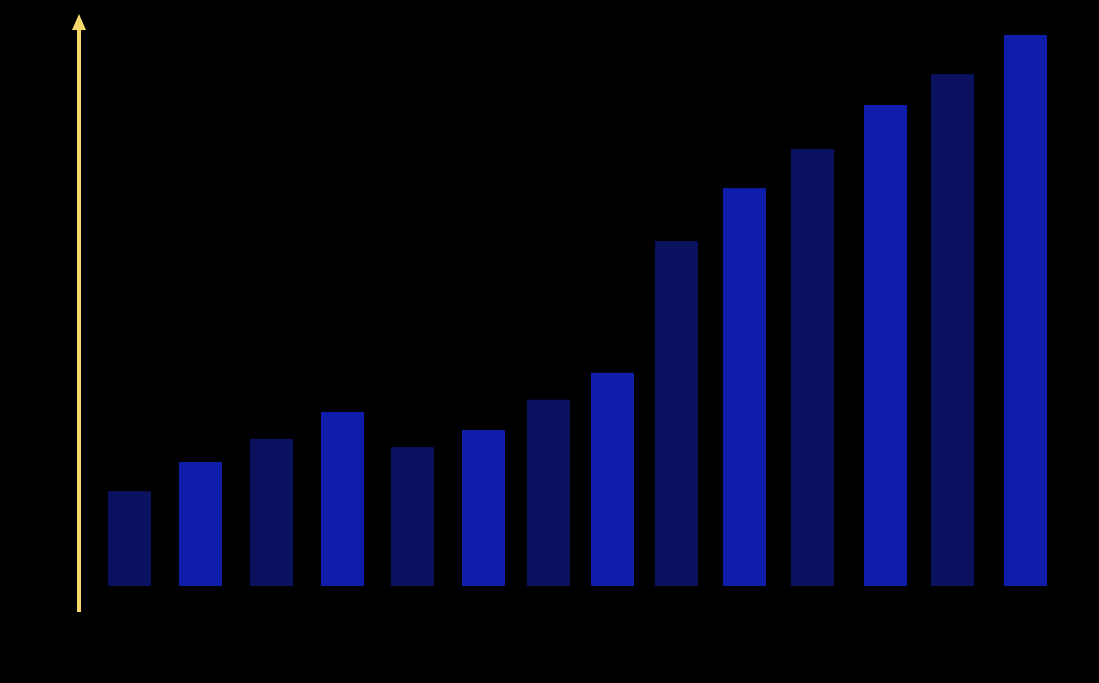  Describe the element at coordinates (79, 22) in the screenshot. I see `y-axis-arrow-icon` at that location.